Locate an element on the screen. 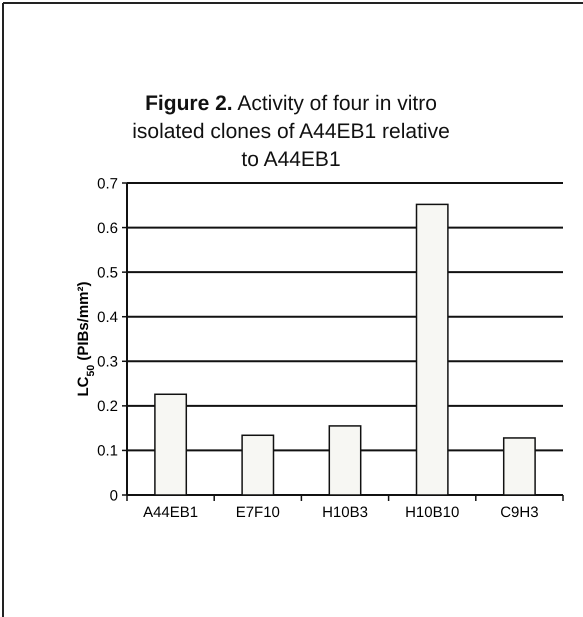  x-tick-label: C9H3 is located at coordinates (519, 512).